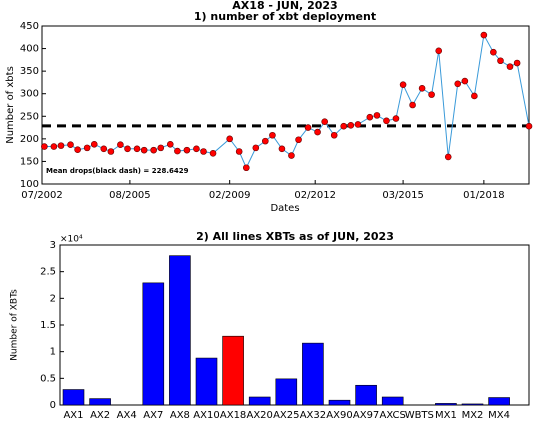 The height and width of the screenshot is (425, 537). Describe the element at coordinates (286, 415) in the screenshot. I see `x-tick-label: AX25` at that location.